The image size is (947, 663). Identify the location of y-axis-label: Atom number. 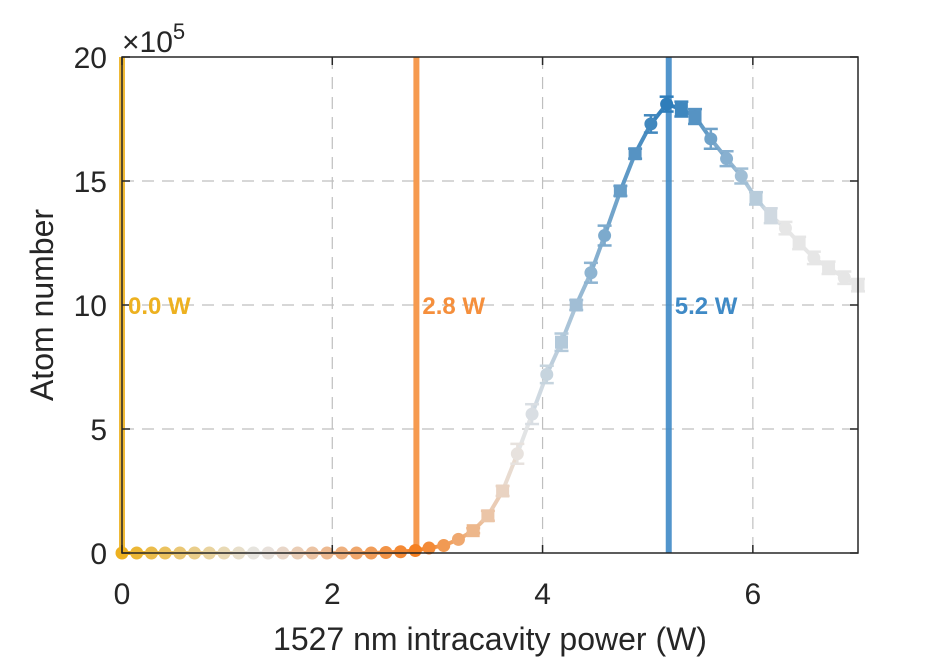
(42, 305).